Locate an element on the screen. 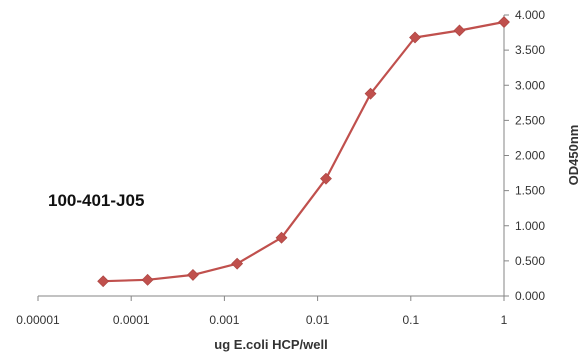  y-tick-label: 0.000 is located at coordinates (530, 296).